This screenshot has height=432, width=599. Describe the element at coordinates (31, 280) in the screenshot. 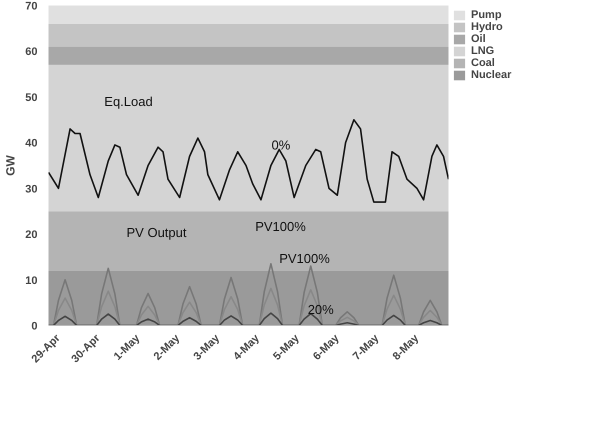

I see `y-tick-label: 10` at that location.